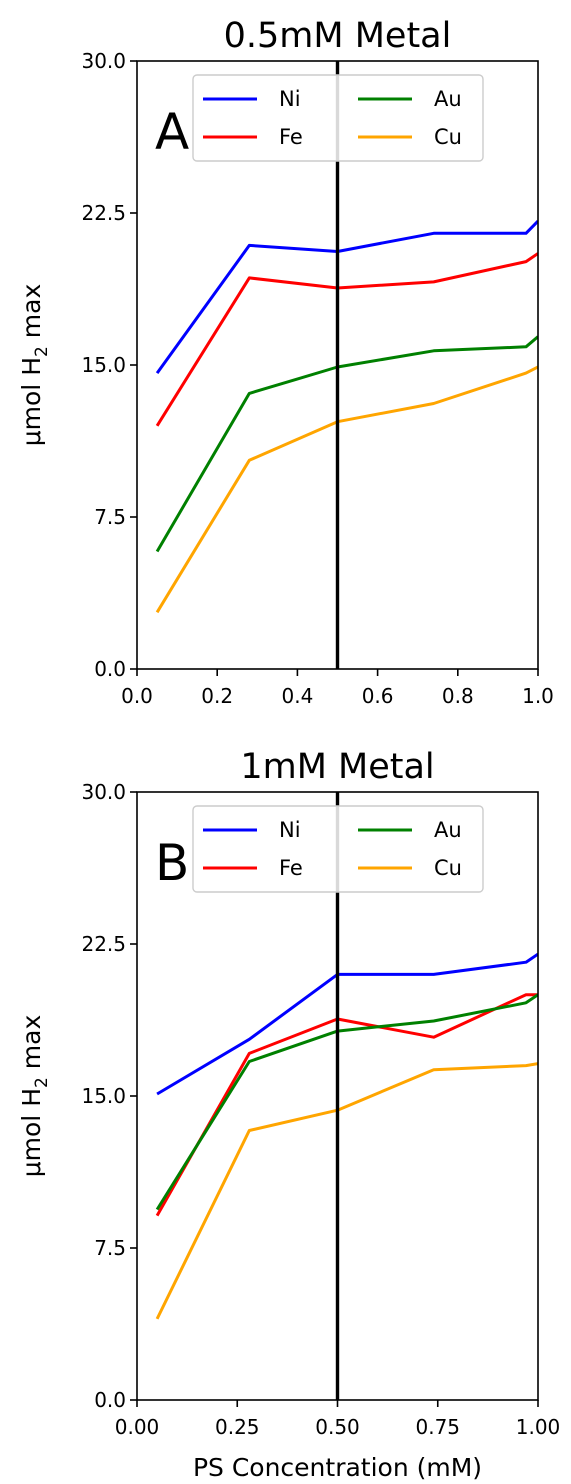  What do you see at coordinates (337, 1467) in the screenshot?
I see `x-axis-label: PS Concentration (mM)` at bounding box center [337, 1467].